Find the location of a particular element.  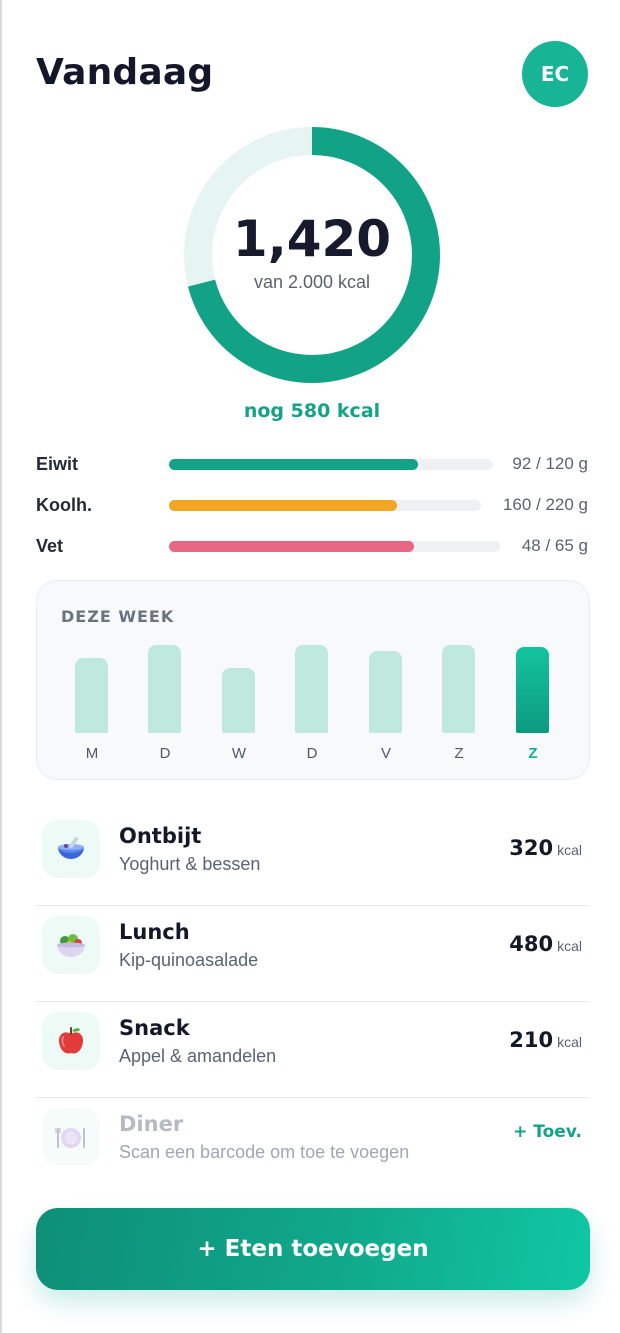

week-bars is located at coordinates (314, 683).